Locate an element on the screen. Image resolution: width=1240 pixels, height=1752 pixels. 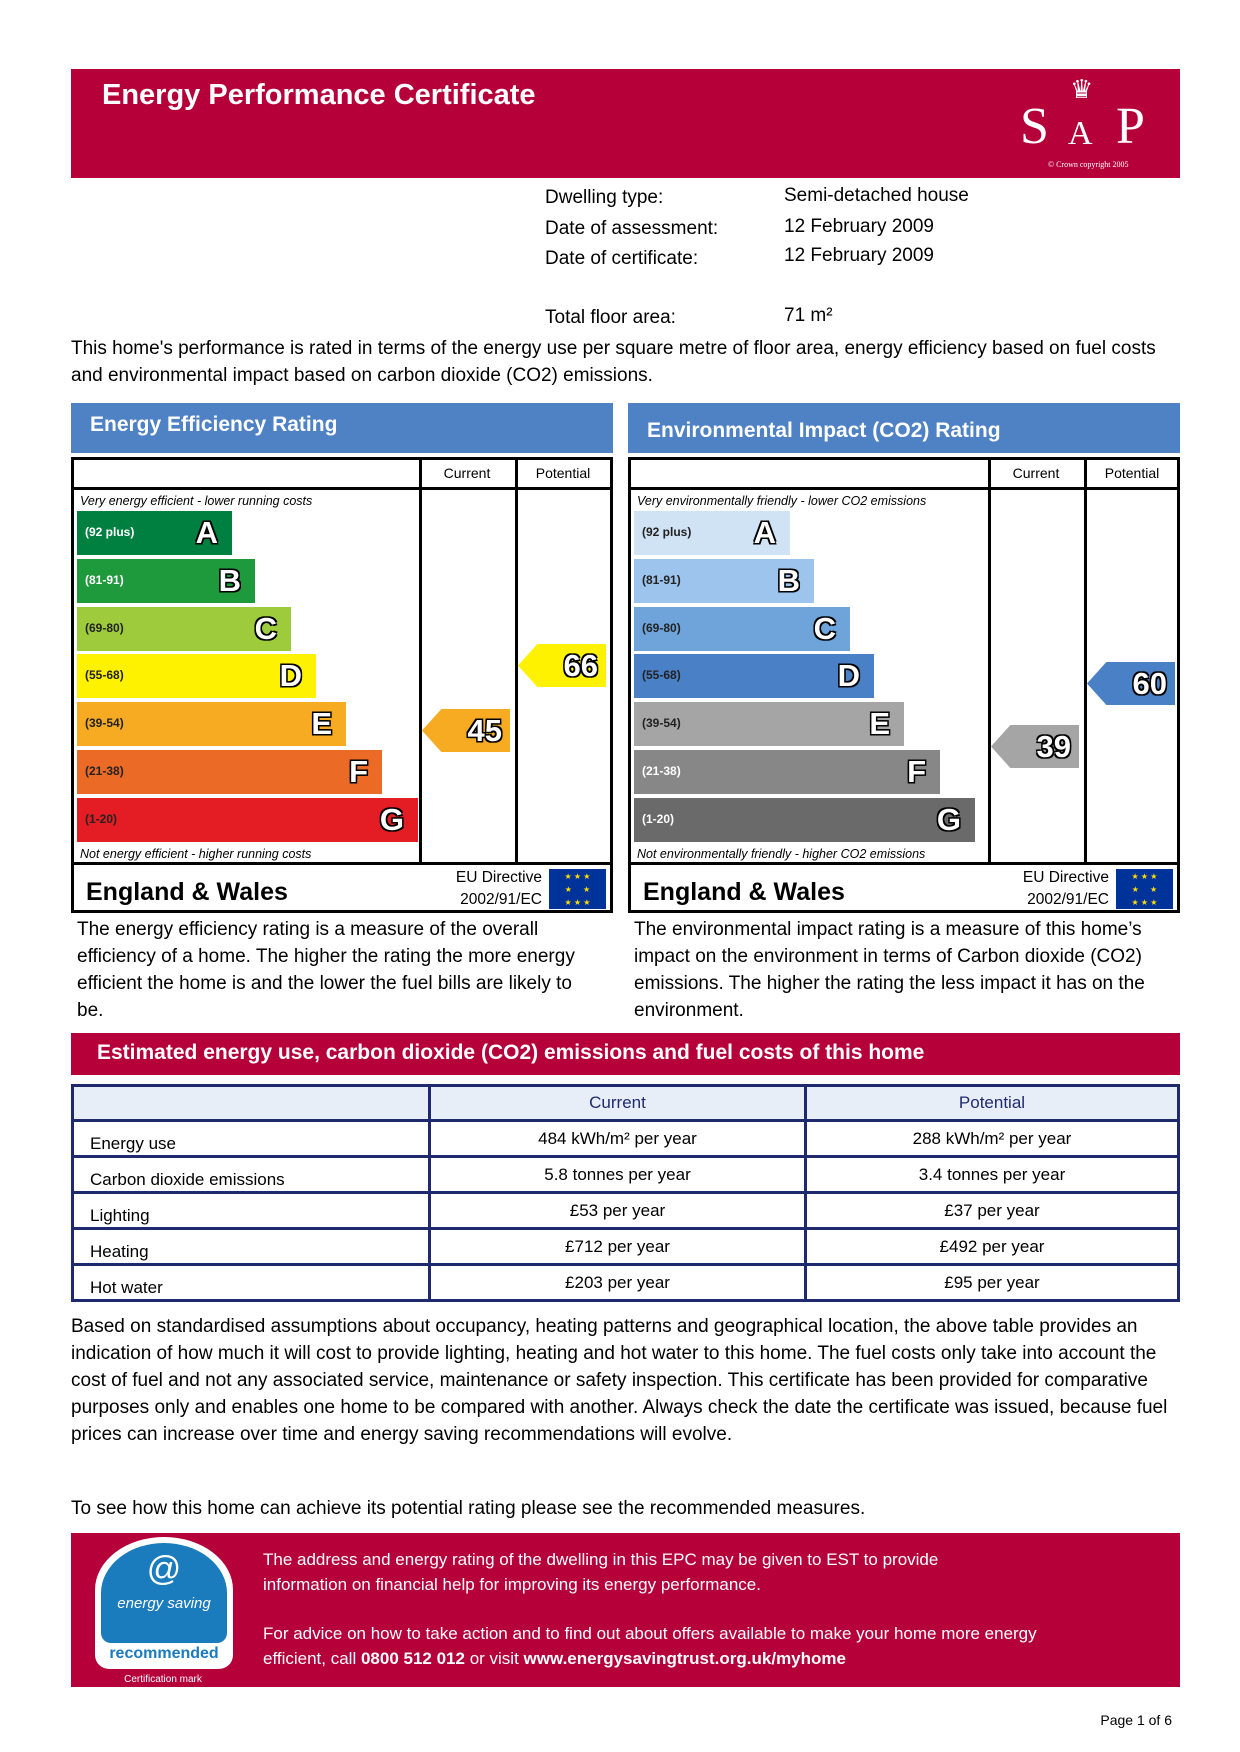
est-link: www.energysavingtrust.org.uk/myhome is located at coordinates (684, 1658).